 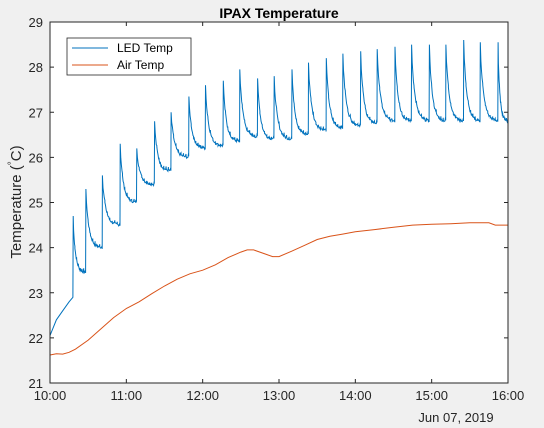 I want to click on chart-title: IPAX Temperature, so click(x=279, y=13).